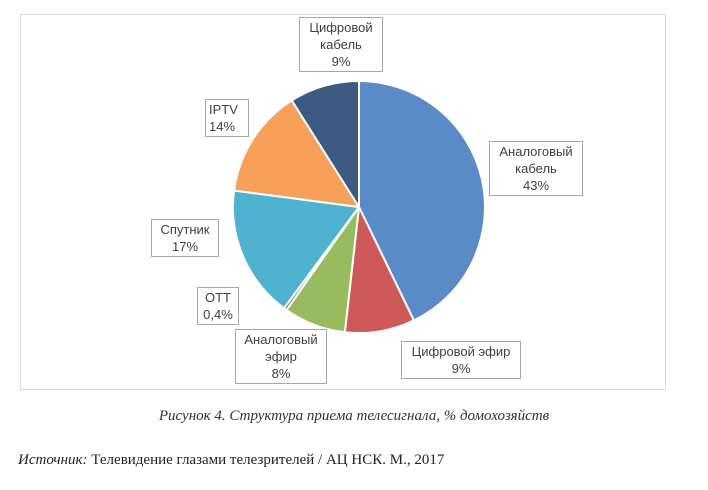  Describe the element at coordinates (227, 118) in the screenshot. I see `label-iptv: IPTV 14%` at that location.